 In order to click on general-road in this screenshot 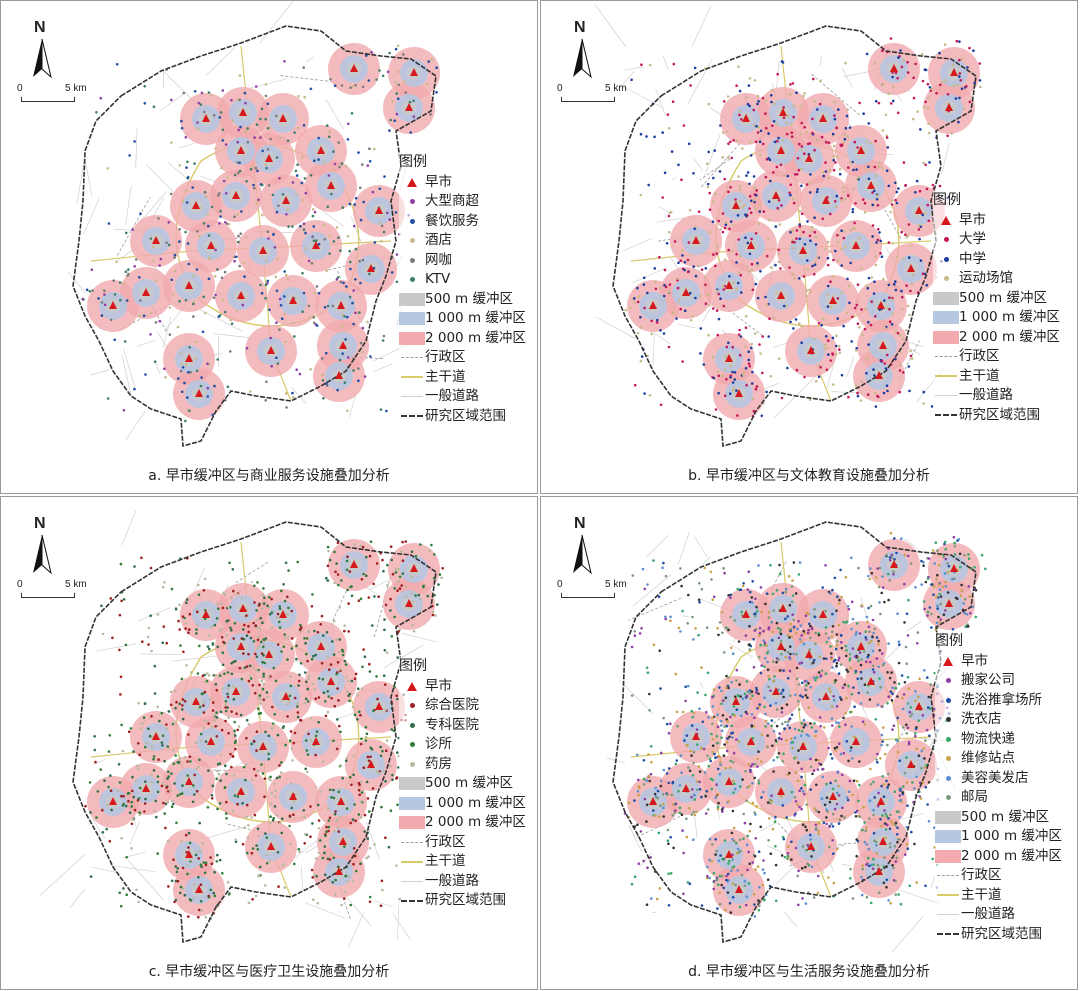, I will do `click(153, 207)`.